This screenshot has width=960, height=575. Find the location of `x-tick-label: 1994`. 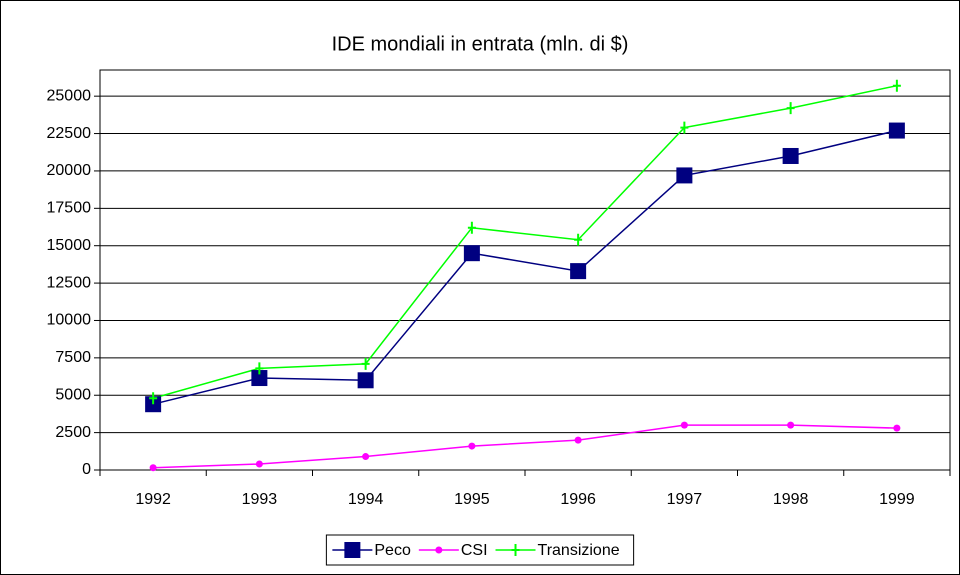

x-tick-label: 1994 is located at coordinates (366, 499).